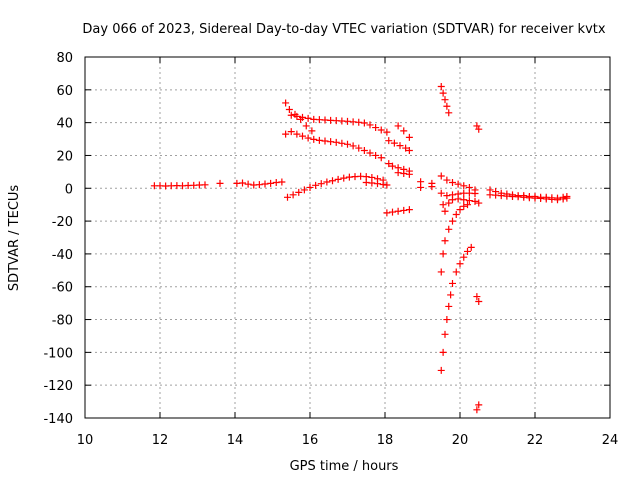  What do you see at coordinates (58, 419) in the screenshot?
I see `y-tick-label: -140` at bounding box center [58, 419].